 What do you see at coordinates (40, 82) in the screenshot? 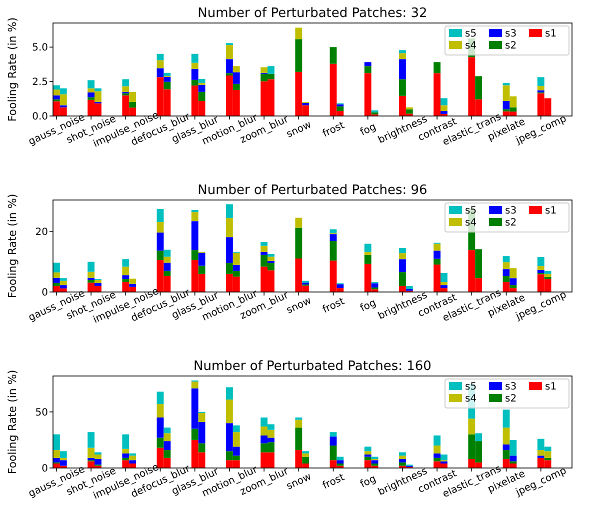
I see `y-tick-label: 2.5` at bounding box center [40, 82].